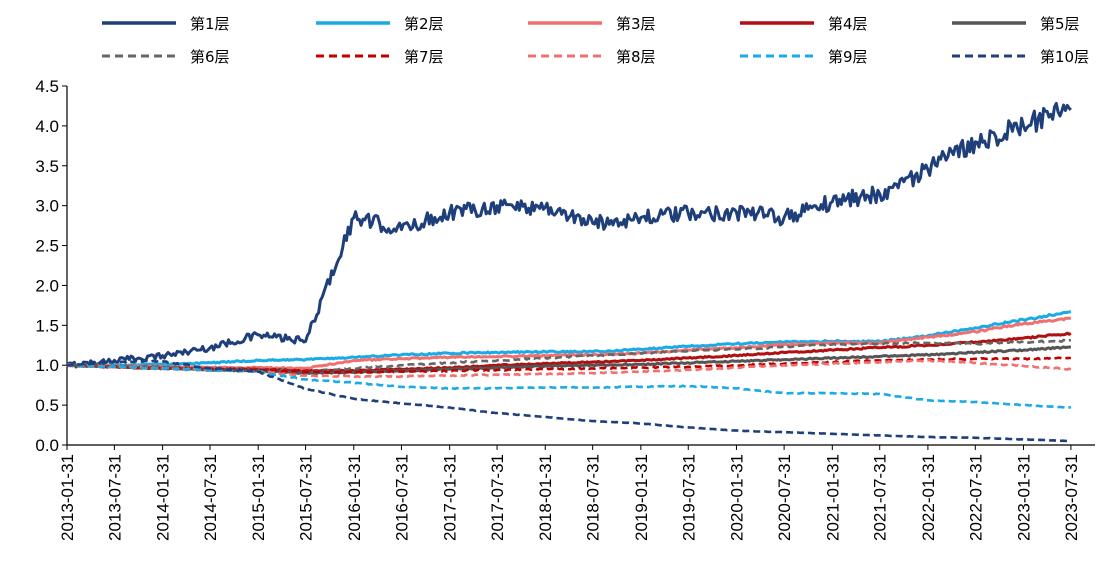 Image resolution: width=1110 pixels, height=579 pixels. Describe the element at coordinates (832, 497) in the screenshot. I see `x-tick-label: 2021-01-31` at that location.